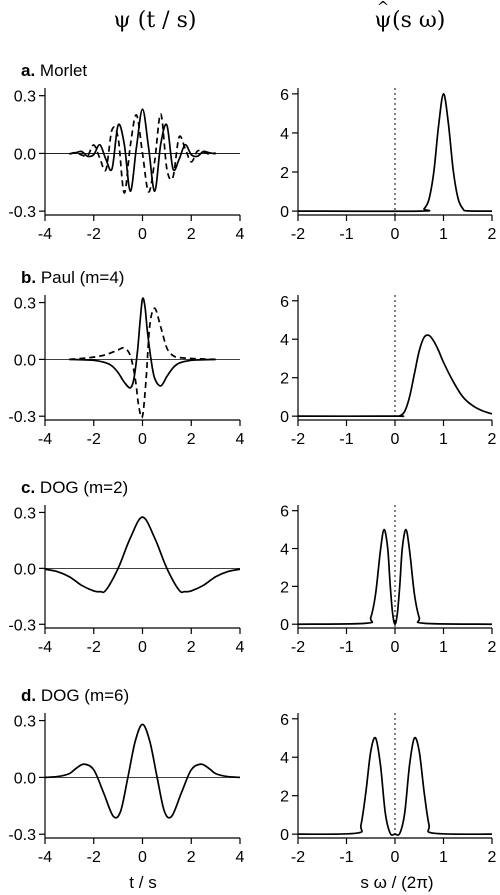  I want to click on left-column-header: ψ (t / s), so click(155, 20).